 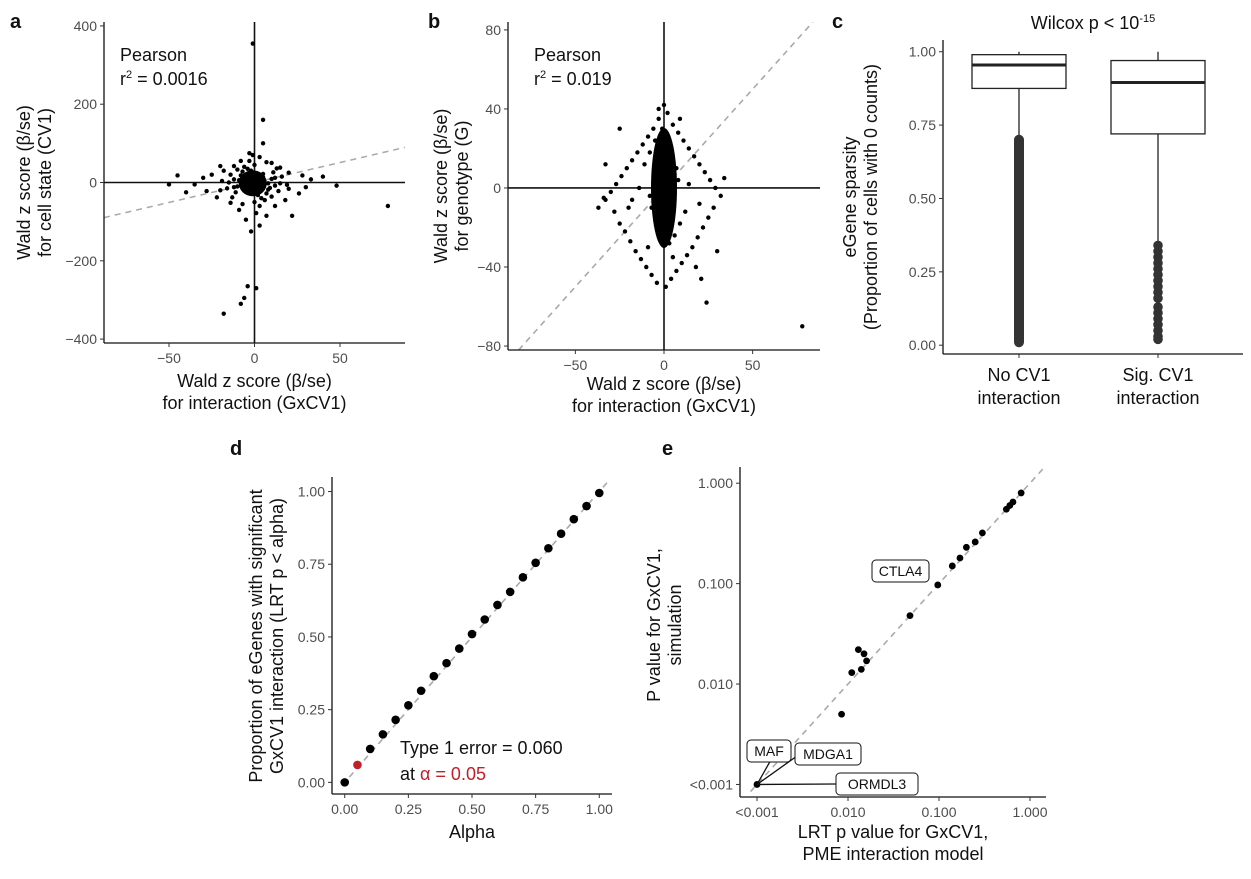 I want to click on y-tick-label: 80, so click(x=493, y=30).